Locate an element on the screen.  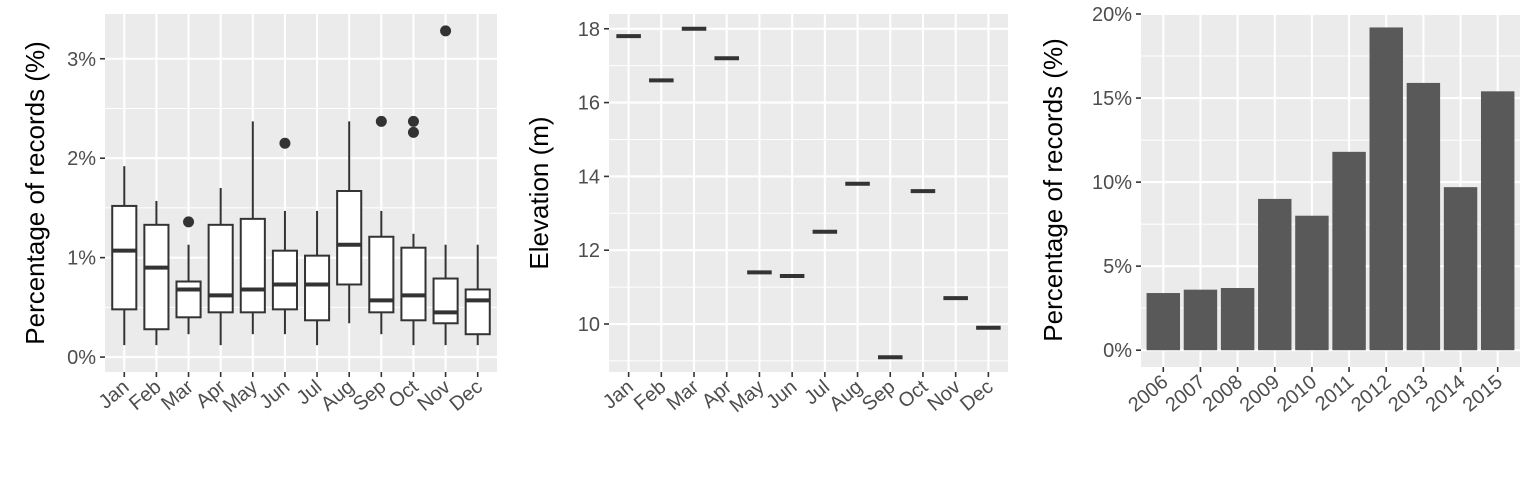
box-mar is located at coordinates (188, 275).